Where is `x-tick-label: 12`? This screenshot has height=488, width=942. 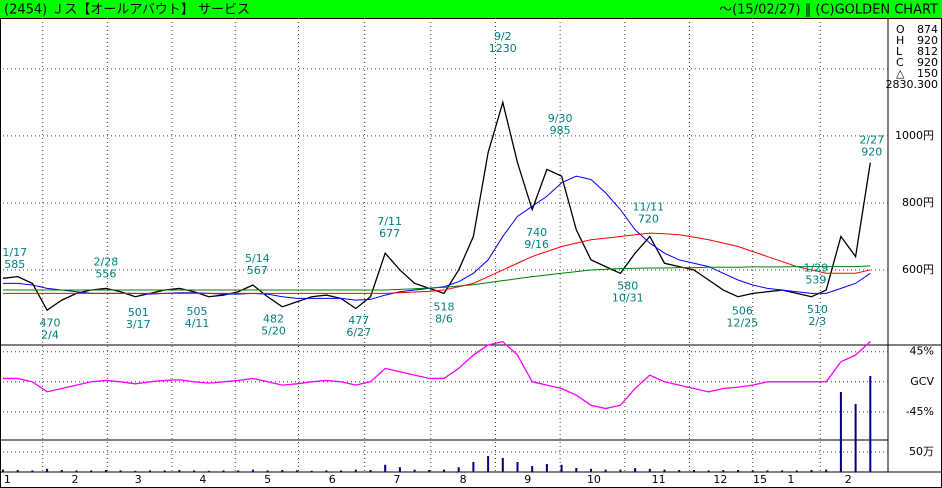 x-tick-label: 12 is located at coordinates (720, 479).